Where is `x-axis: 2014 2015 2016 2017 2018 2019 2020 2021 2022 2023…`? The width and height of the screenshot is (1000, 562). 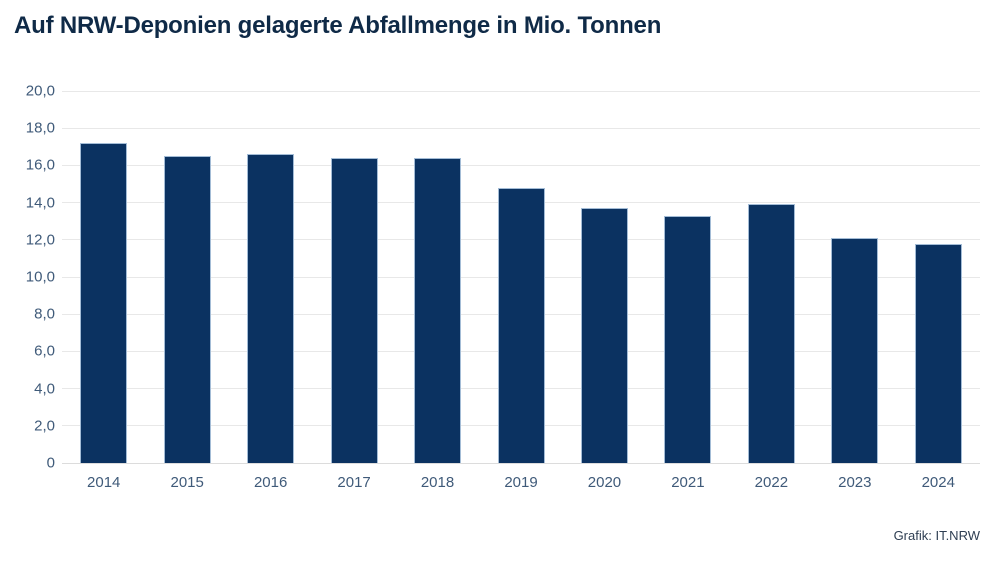 x-axis: 2014 2015 2016 2017 2018 2019 2020 2021 2022 2023… is located at coordinates (521, 487).